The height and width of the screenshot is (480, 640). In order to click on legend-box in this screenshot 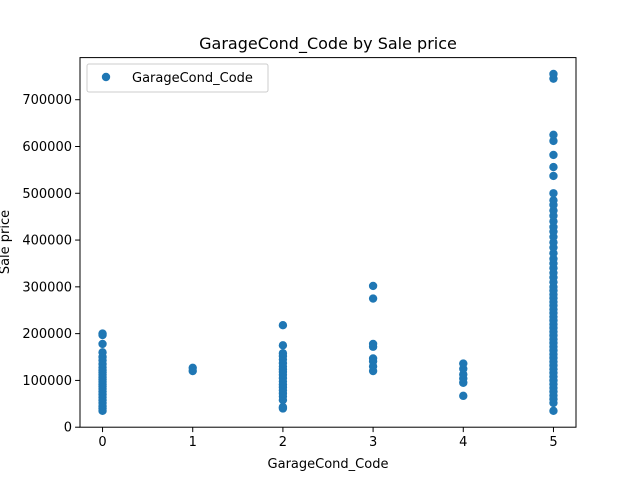, I will do `click(177, 78)`.